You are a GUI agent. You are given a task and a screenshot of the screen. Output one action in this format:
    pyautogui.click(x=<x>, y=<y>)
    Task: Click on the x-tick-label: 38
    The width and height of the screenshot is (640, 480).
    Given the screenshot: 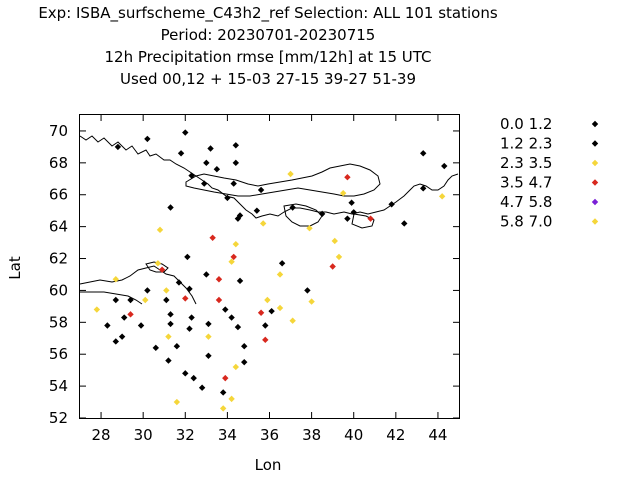 What is the action you would take?
    pyautogui.click(x=311, y=435)
    